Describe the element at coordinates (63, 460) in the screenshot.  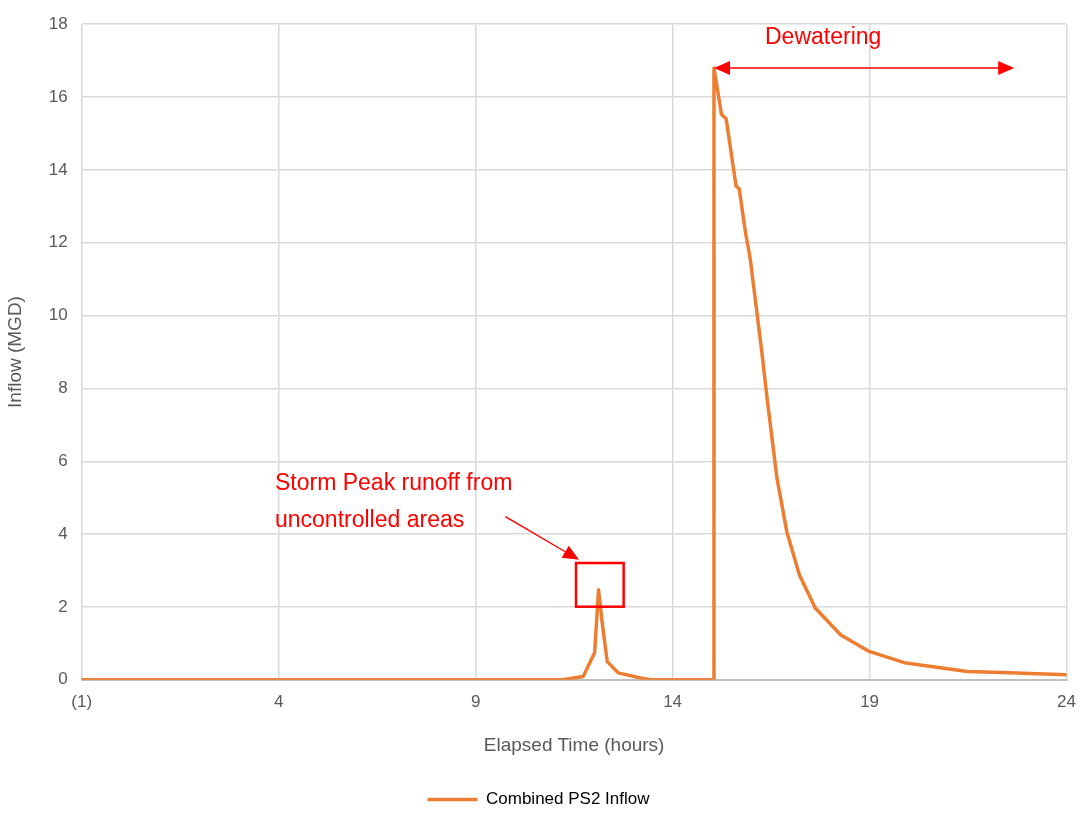
I see `y-tick-label: 6` at that location.